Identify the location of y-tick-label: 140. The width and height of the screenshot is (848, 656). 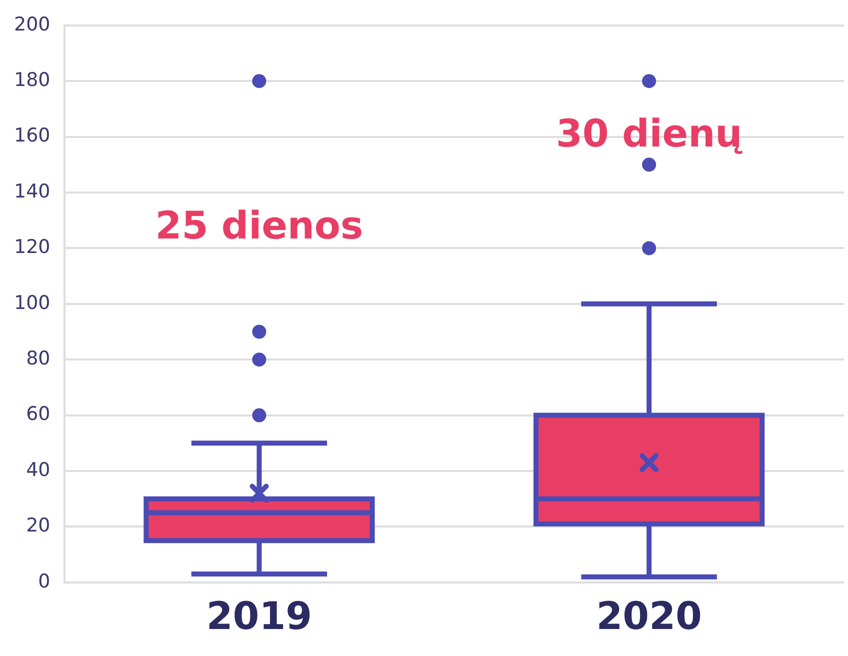
(32, 191).